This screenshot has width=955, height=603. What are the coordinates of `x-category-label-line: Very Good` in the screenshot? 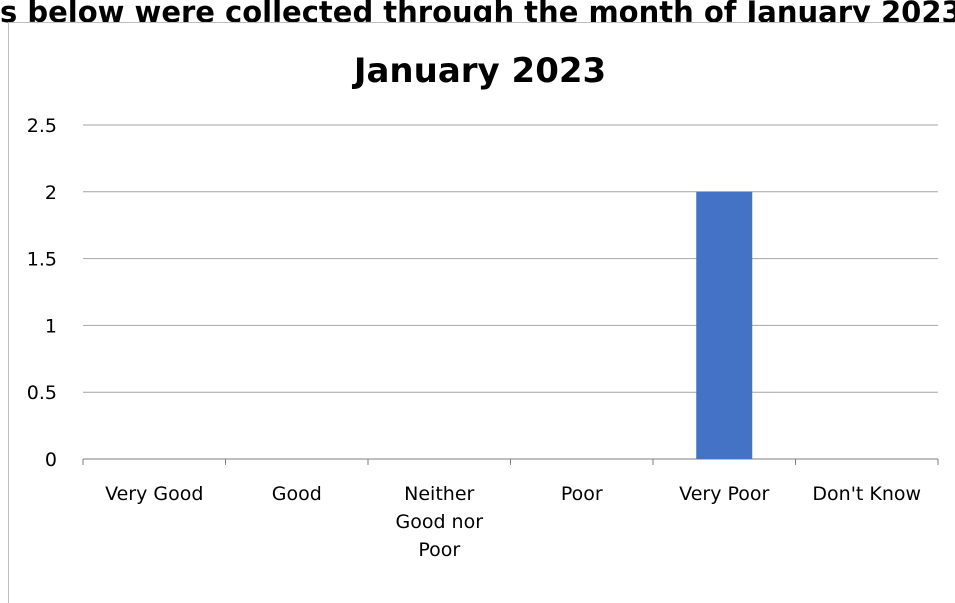 It's located at (154, 494).